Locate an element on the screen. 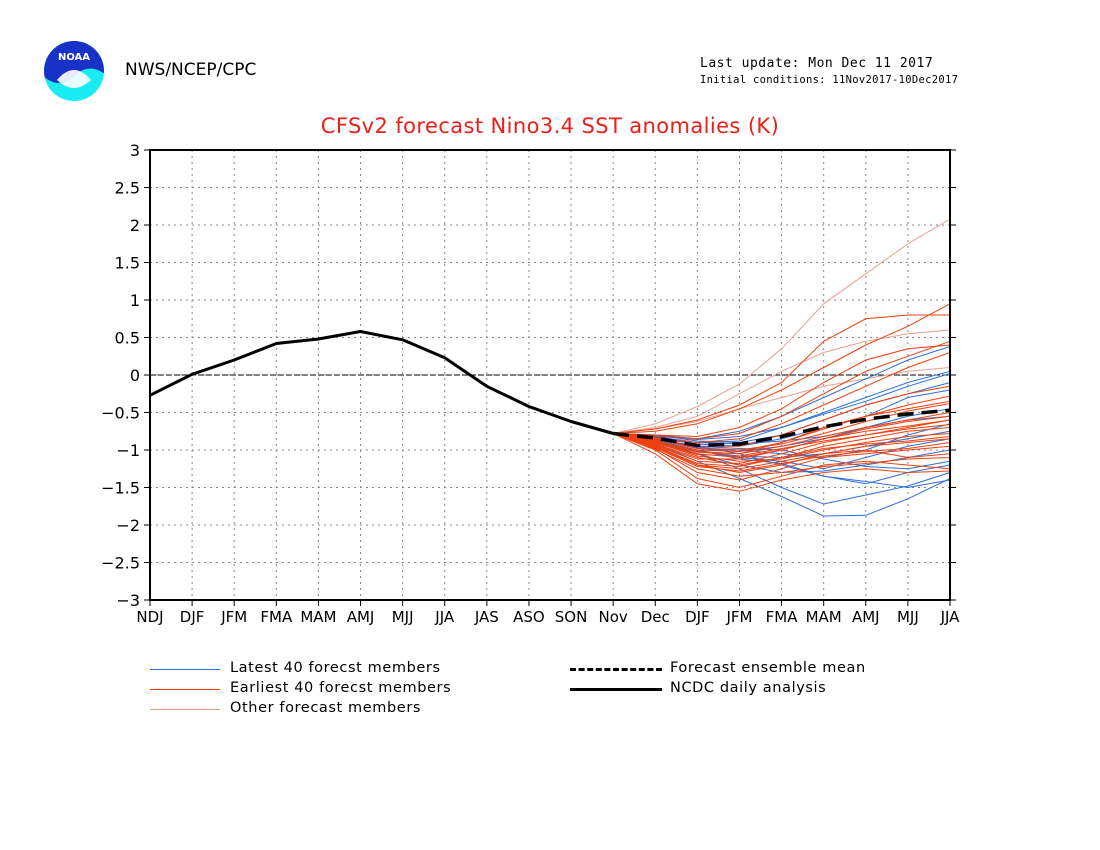 This screenshot has width=1100, height=850. logo-text: NOAA is located at coordinates (74, 57).